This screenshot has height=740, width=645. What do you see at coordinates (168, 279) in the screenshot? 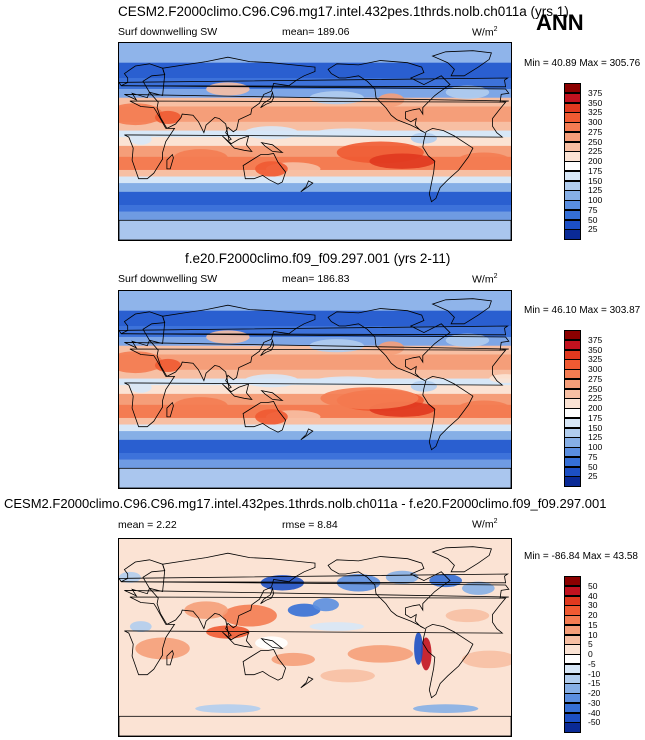
I see `panel2-variable-label: Surf downwelling SW` at bounding box center [168, 279].